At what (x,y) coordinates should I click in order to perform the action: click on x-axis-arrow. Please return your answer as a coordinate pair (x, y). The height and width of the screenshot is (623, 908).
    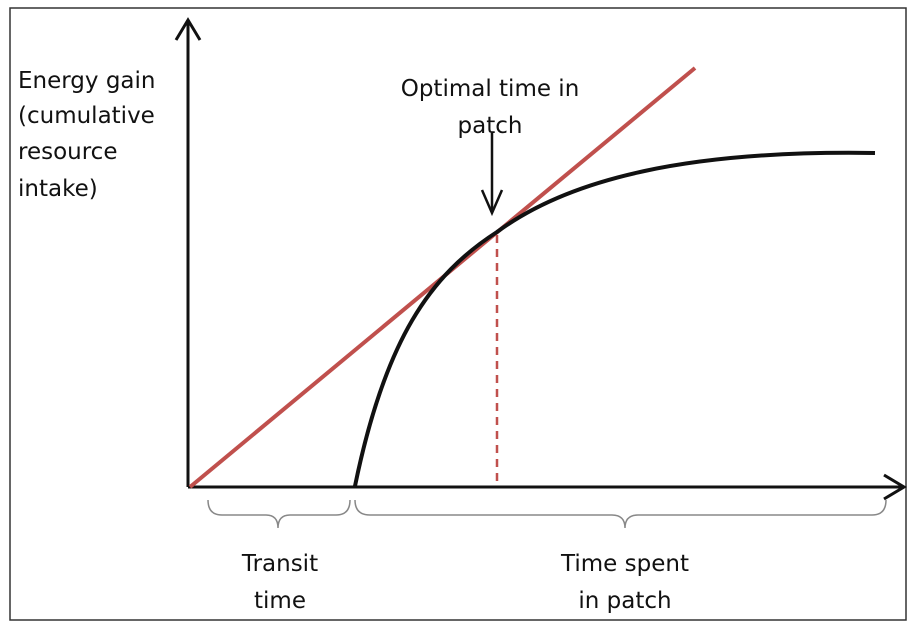
    Looking at the image, I should click on (895, 487).